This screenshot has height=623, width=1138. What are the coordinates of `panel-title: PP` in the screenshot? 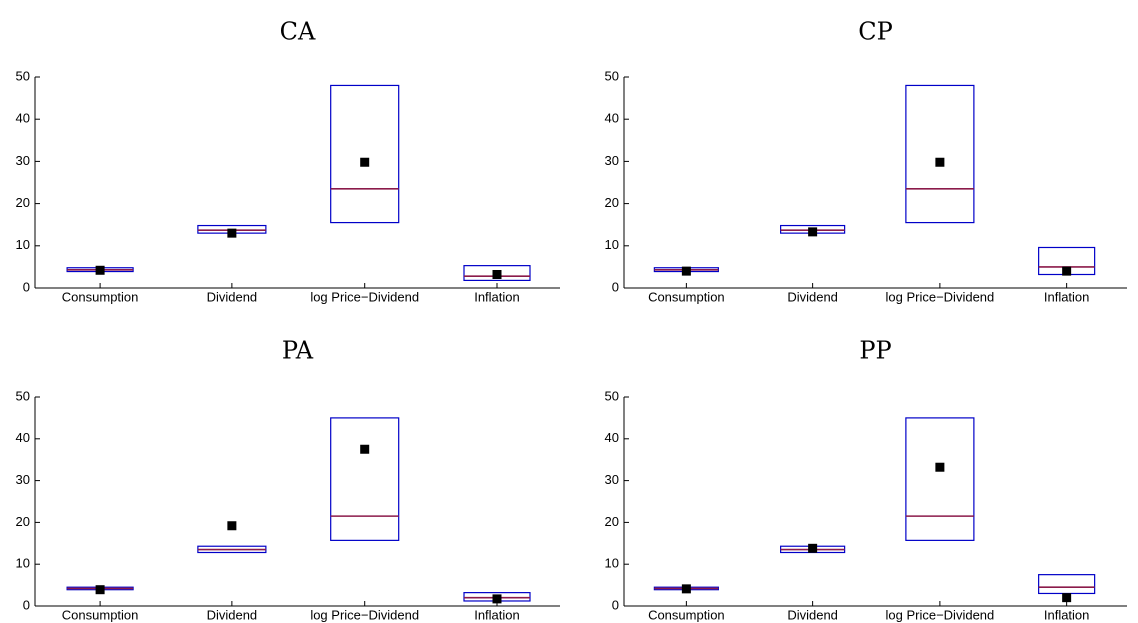 It's located at (875, 351).